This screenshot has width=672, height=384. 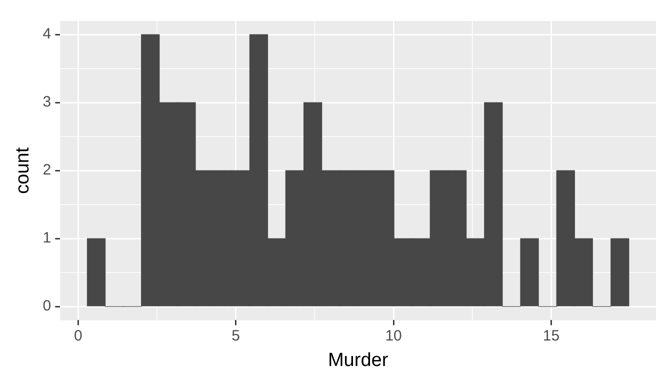 What do you see at coordinates (47, 102) in the screenshot?
I see `y-tick-label: 3` at bounding box center [47, 102].